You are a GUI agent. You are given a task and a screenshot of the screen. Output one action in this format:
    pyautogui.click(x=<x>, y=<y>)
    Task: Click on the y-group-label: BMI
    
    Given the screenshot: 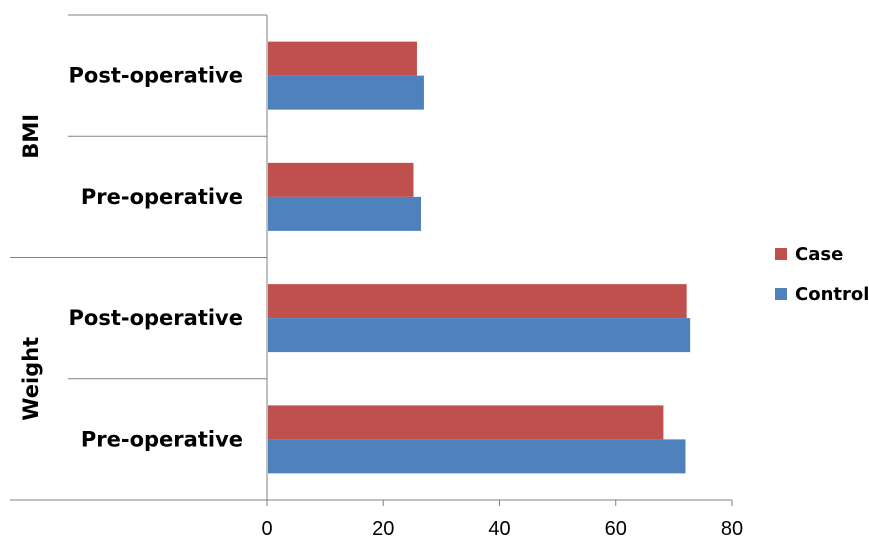 What is the action you would take?
    pyautogui.click(x=31, y=136)
    